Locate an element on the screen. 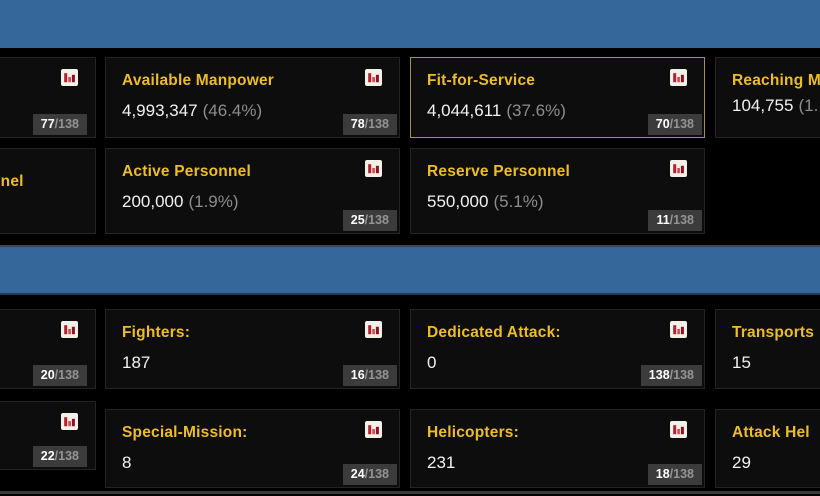 The width and height of the screenshot is (820, 496). stat-value: 4,993,347 (46.4%) is located at coordinates (192, 110).